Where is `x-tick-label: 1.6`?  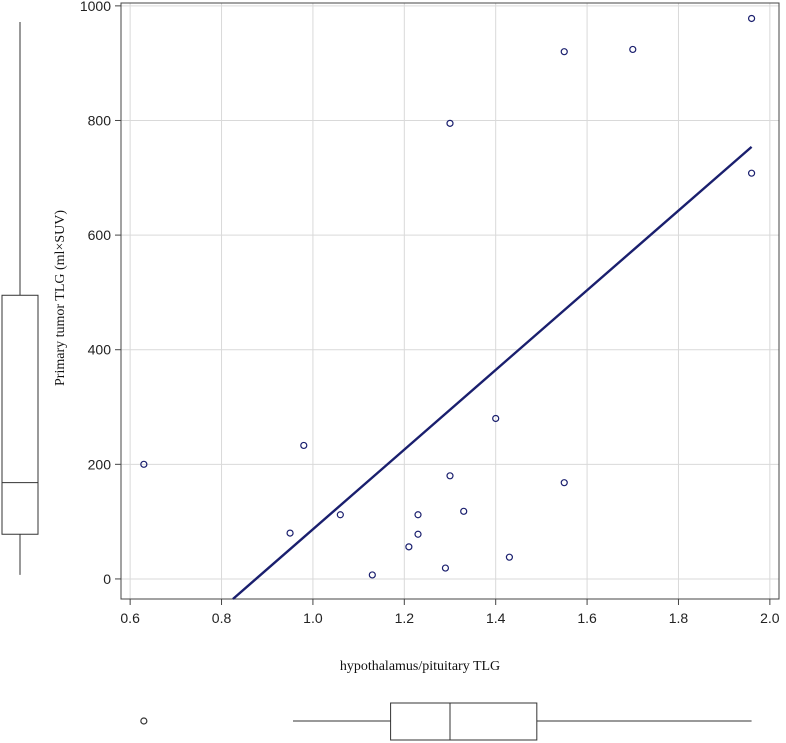 x-tick-label: 1.6 is located at coordinates (587, 618).